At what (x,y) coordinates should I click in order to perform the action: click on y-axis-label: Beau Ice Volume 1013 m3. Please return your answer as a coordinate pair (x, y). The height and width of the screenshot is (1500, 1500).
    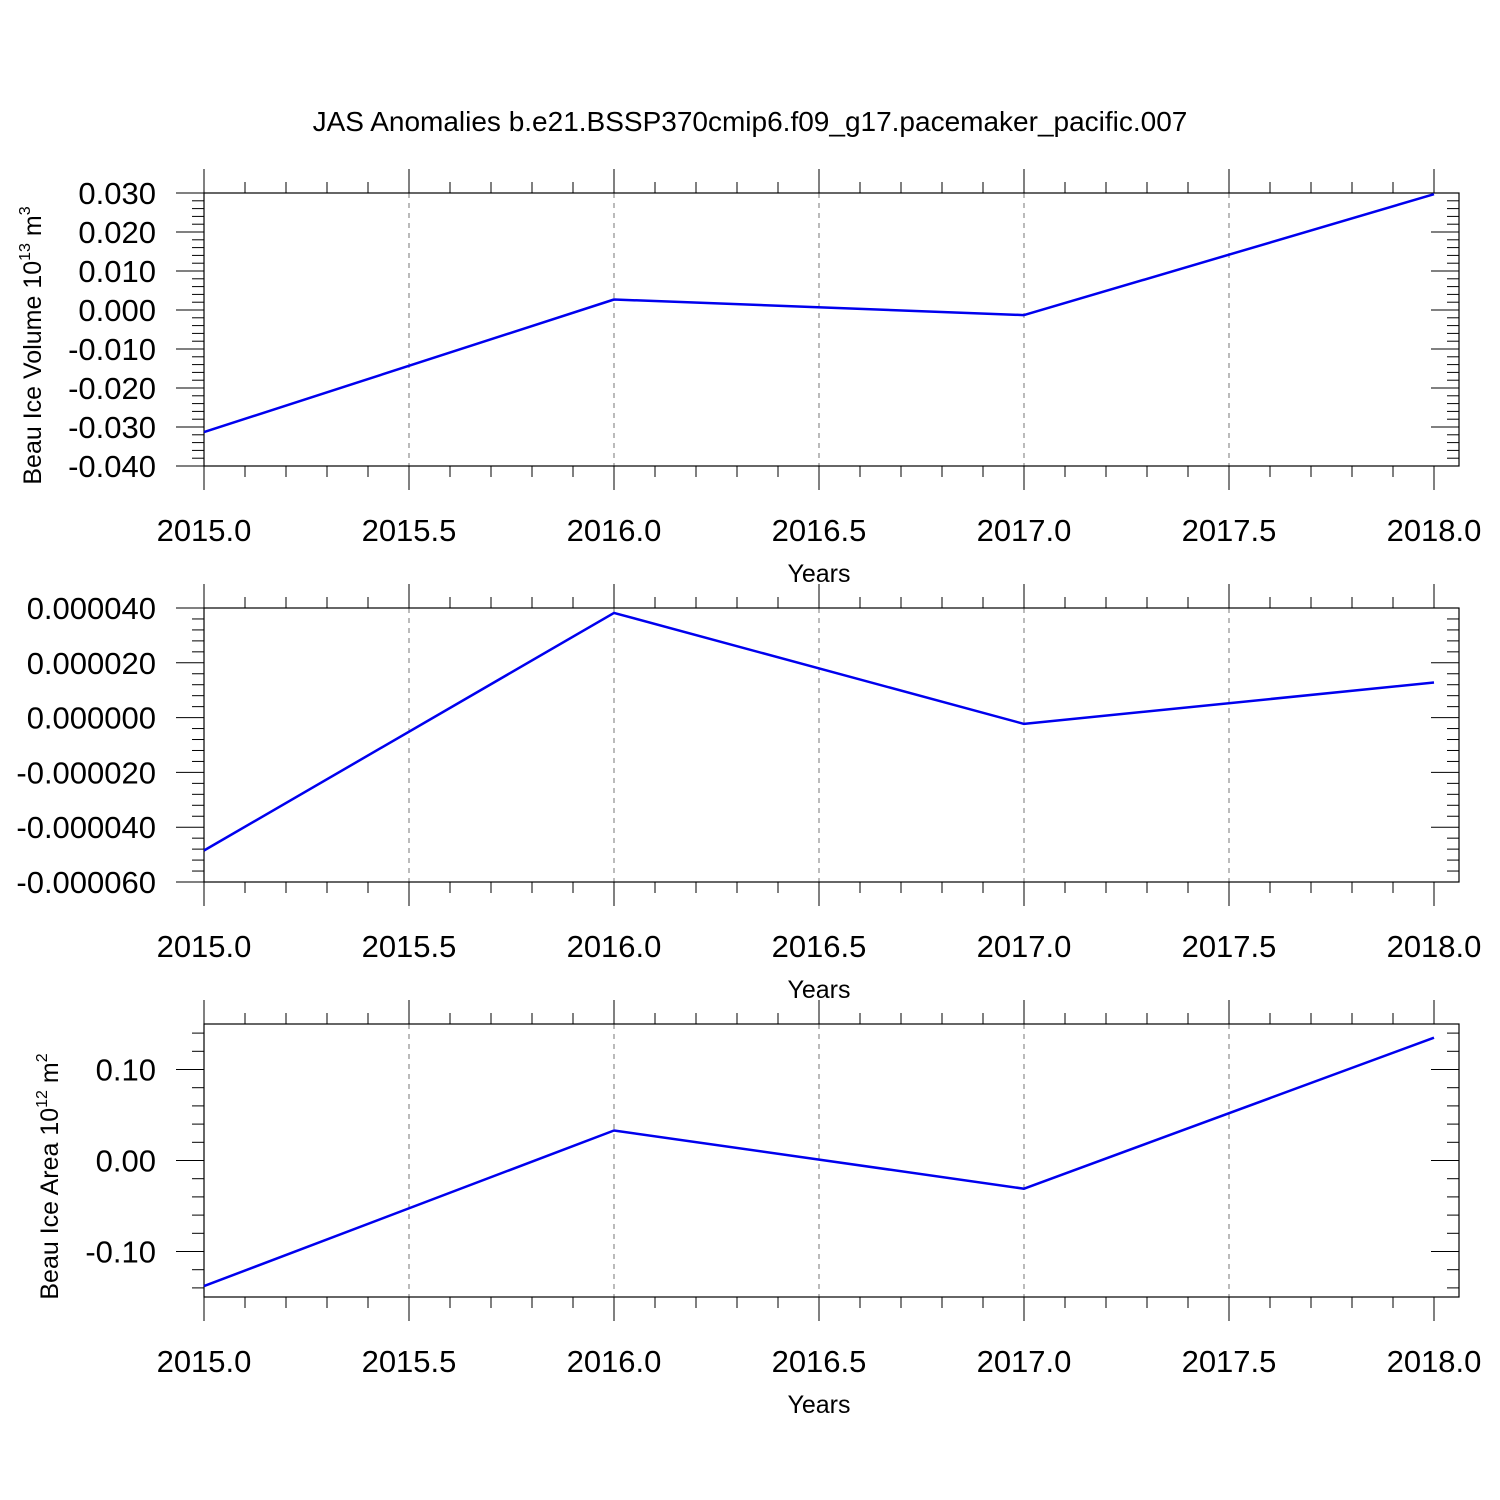
    Looking at the image, I should click on (32, 345).